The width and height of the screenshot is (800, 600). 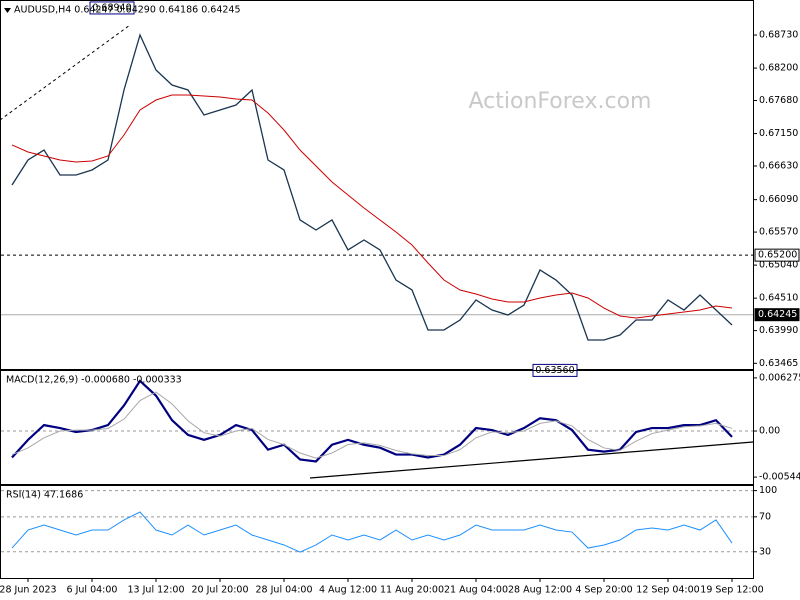 What do you see at coordinates (284, 590) in the screenshot?
I see `x-tick-label: 28 Jul 04:00` at bounding box center [284, 590].